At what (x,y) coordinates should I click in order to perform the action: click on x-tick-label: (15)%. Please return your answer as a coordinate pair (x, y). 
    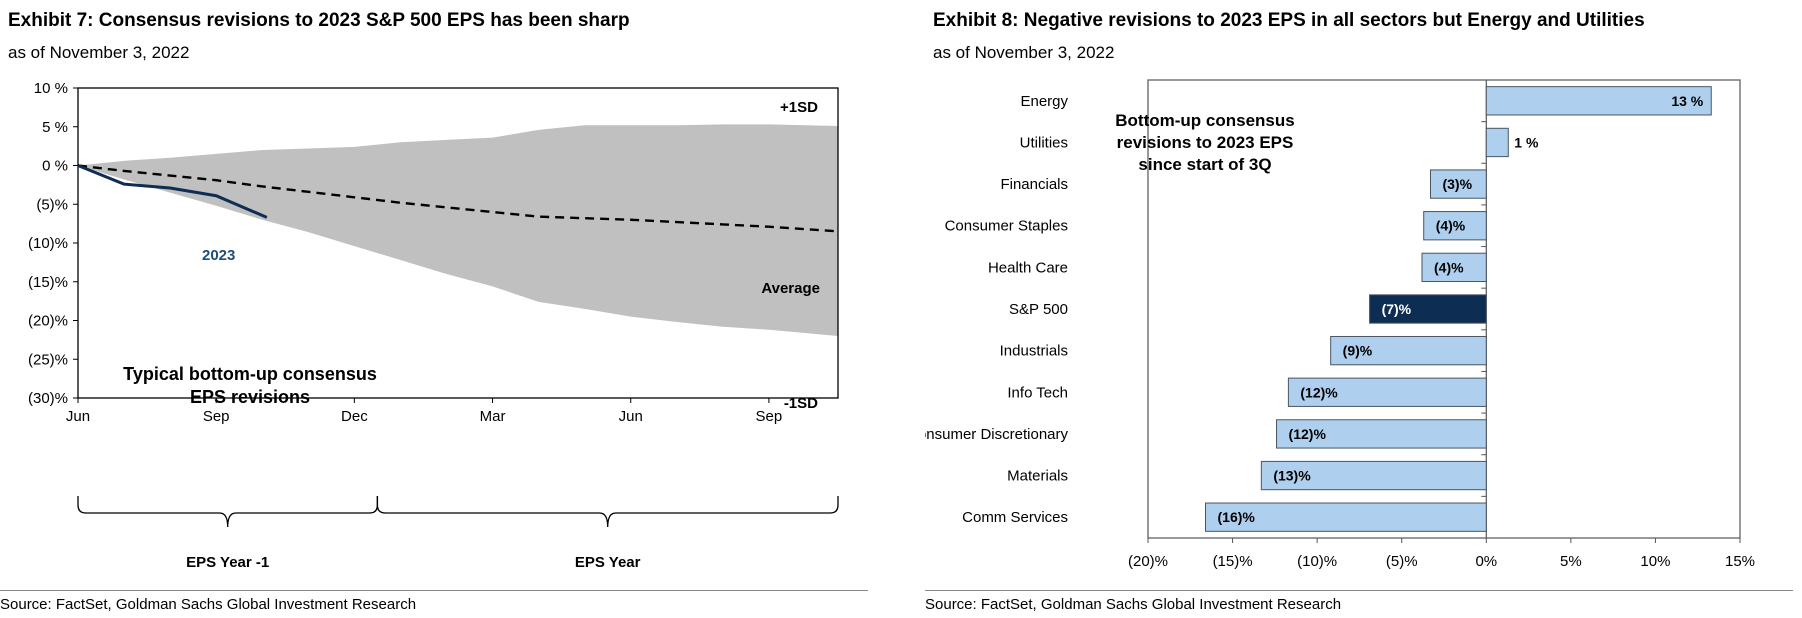
    Looking at the image, I should click on (1233, 561).